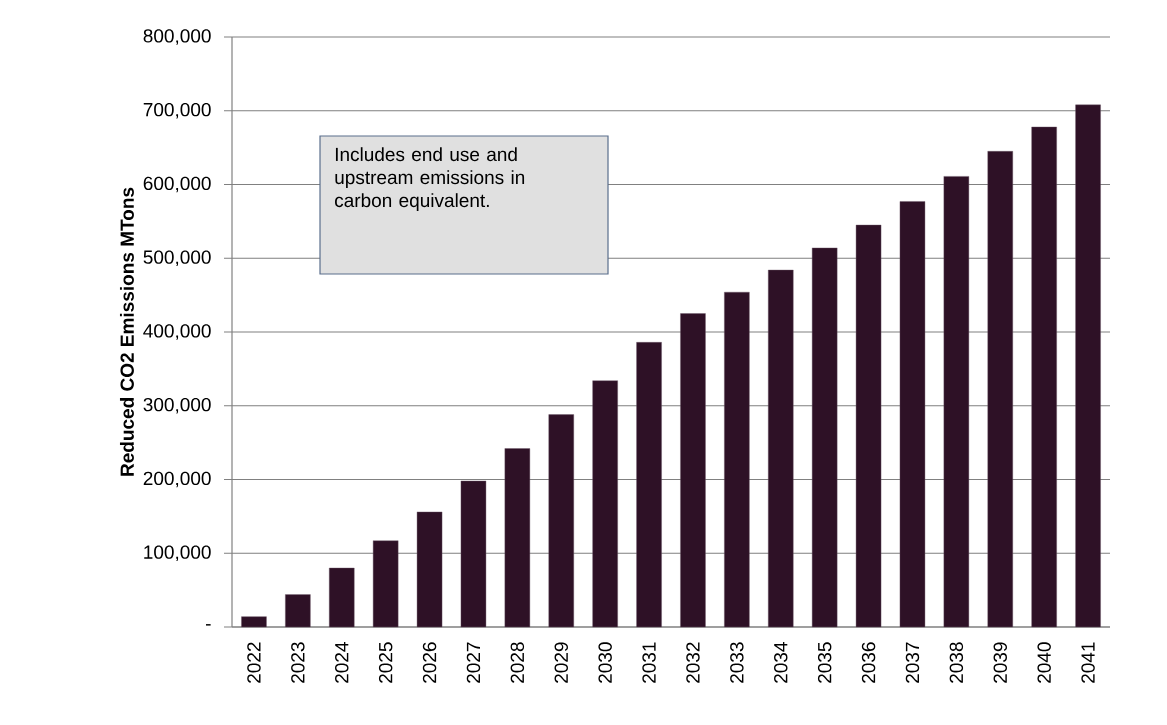  I want to click on x-tick-label: 2030, so click(605, 662).